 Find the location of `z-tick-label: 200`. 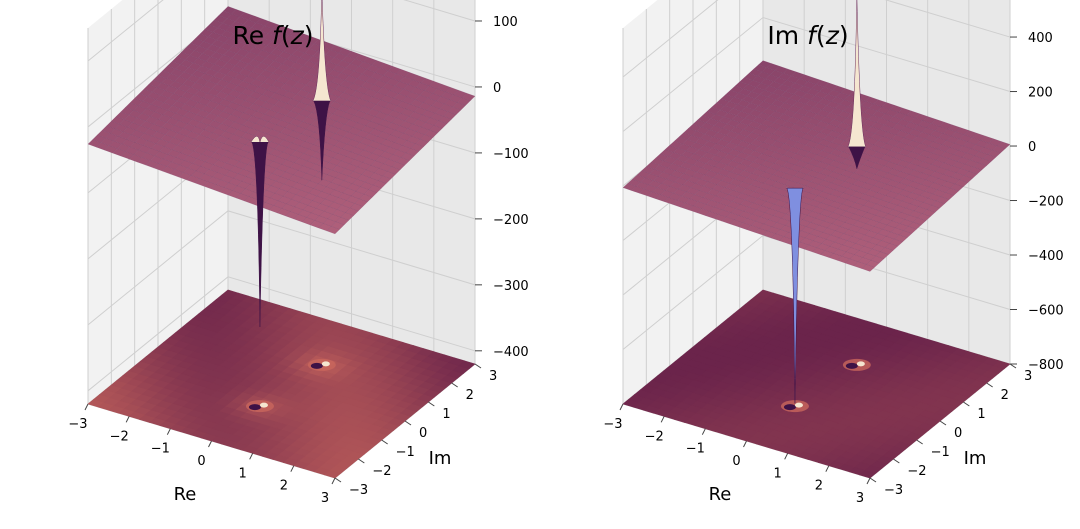

z-tick-label: 200 is located at coordinates (1040, 93).